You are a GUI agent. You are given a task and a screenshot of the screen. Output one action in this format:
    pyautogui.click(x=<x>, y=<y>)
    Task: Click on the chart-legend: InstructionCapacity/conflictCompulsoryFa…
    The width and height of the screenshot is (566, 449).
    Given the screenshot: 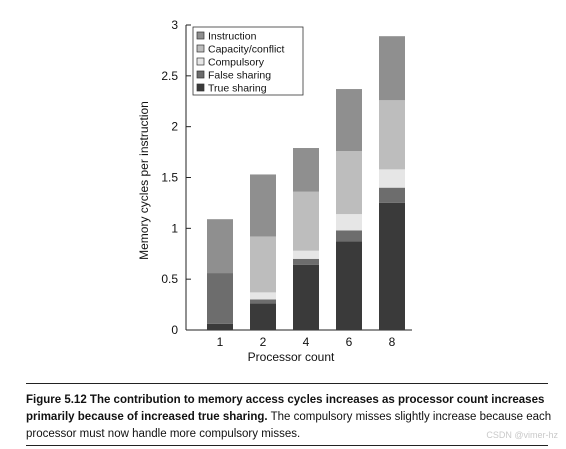 What is the action you would take?
    pyautogui.click(x=248, y=61)
    